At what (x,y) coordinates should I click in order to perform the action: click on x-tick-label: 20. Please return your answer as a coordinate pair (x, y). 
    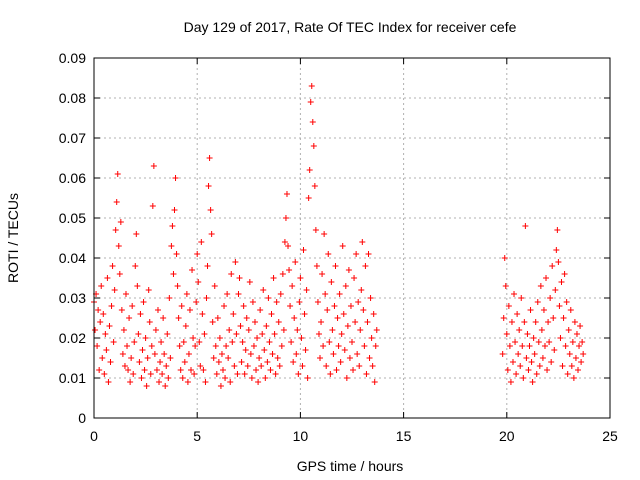
    Looking at the image, I should click on (507, 436).